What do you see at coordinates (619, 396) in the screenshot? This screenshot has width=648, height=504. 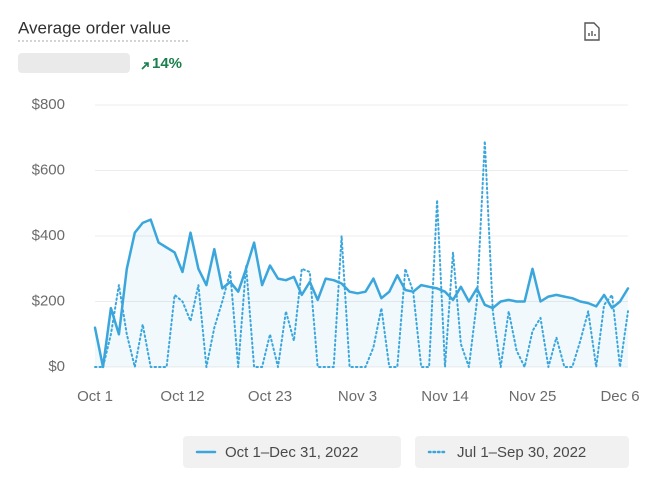 I see `x-tick-label: Dec 6` at bounding box center [619, 396].